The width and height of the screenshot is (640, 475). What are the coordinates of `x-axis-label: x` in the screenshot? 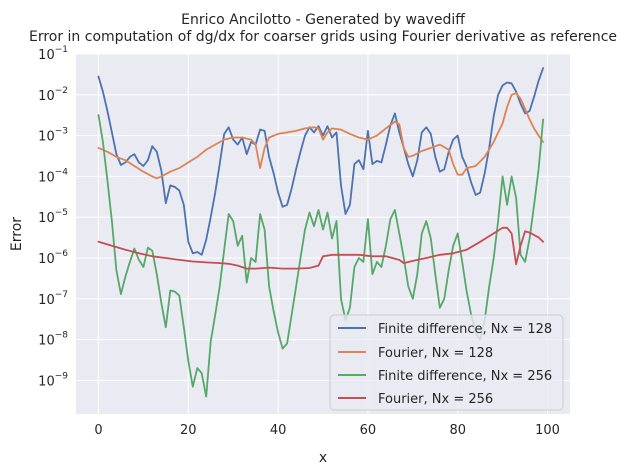 It's located at (323, 458).